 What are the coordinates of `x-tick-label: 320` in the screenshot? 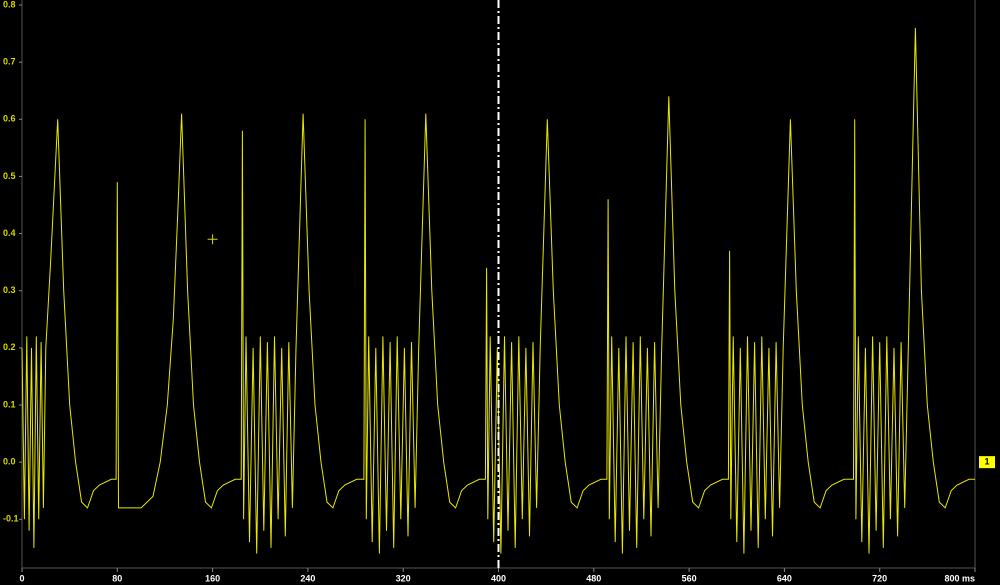 It's located at (403, 578).